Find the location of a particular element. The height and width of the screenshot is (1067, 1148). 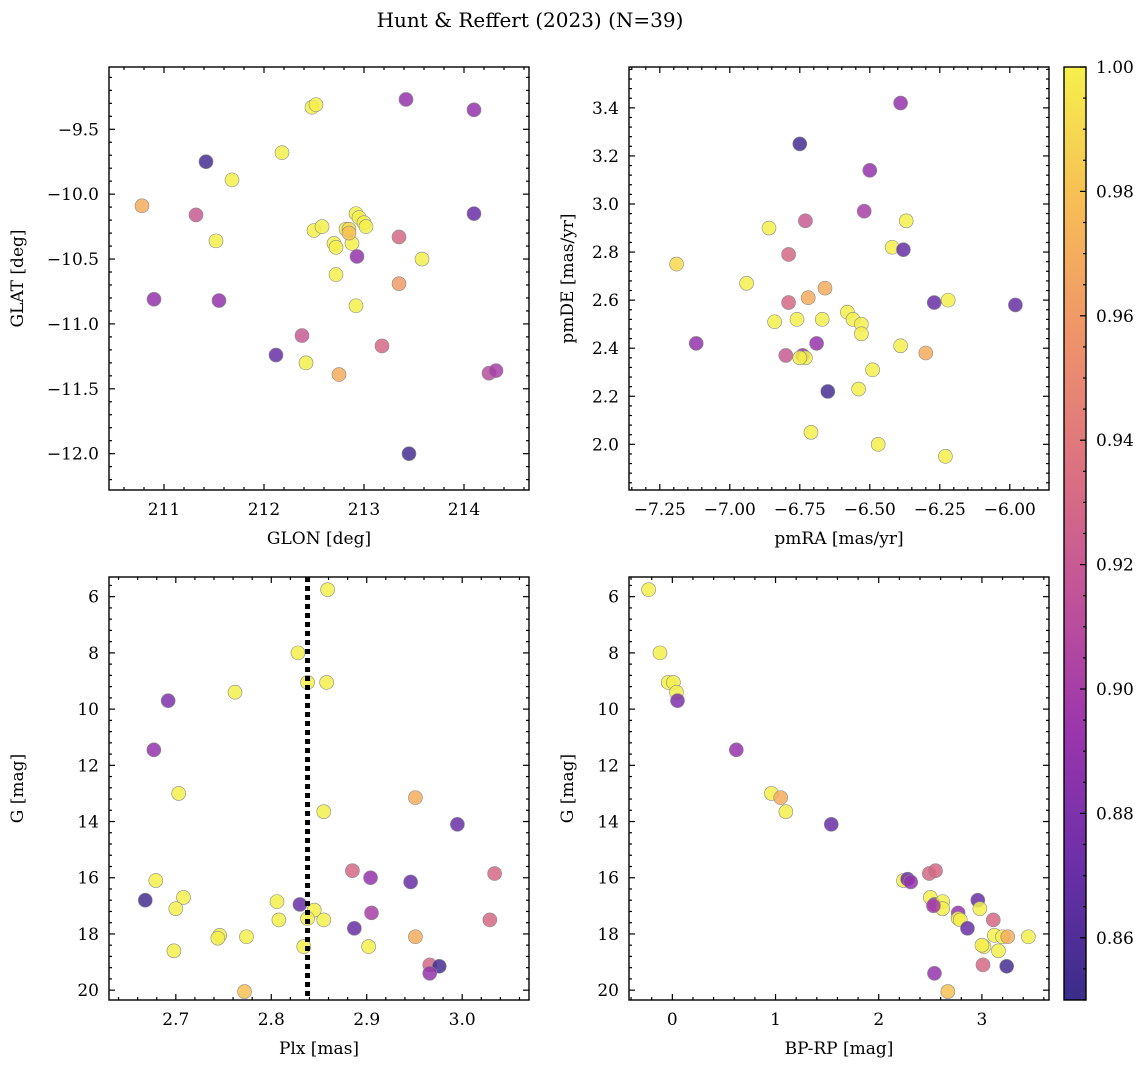

x-tick-label: 1 is located at coordinates (775, 1020).